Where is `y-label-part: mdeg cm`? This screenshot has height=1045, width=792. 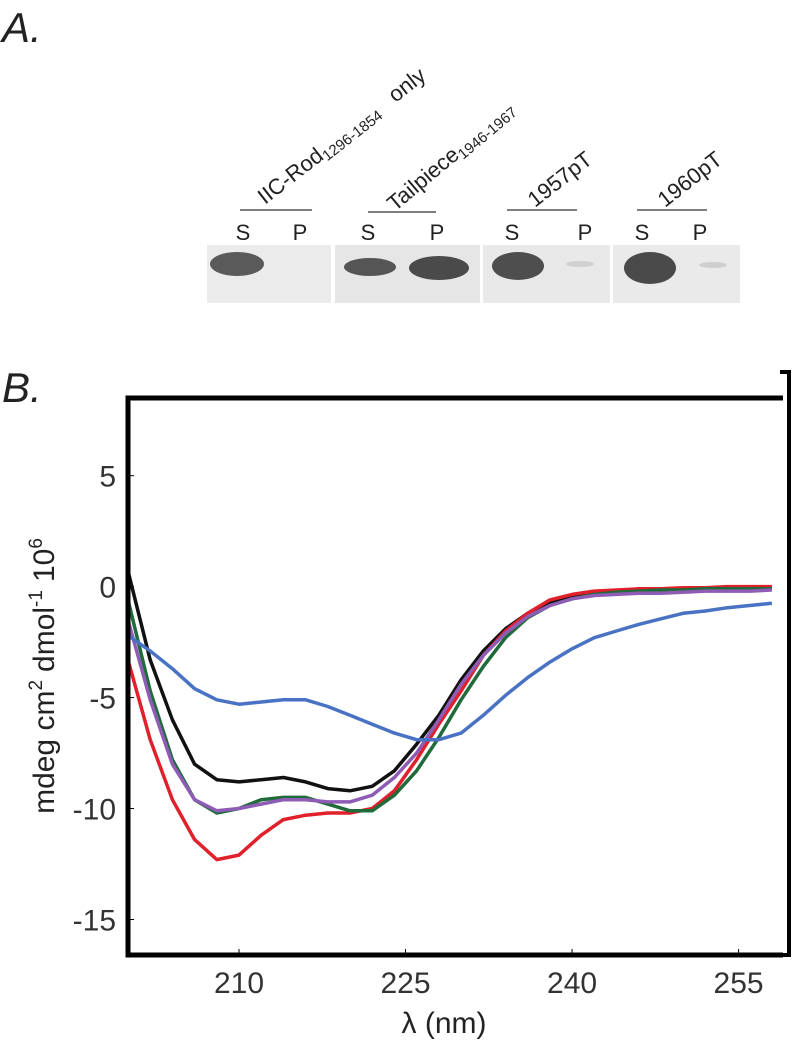 y-label-part: mdeg cm is located at coordinates (44, 752).